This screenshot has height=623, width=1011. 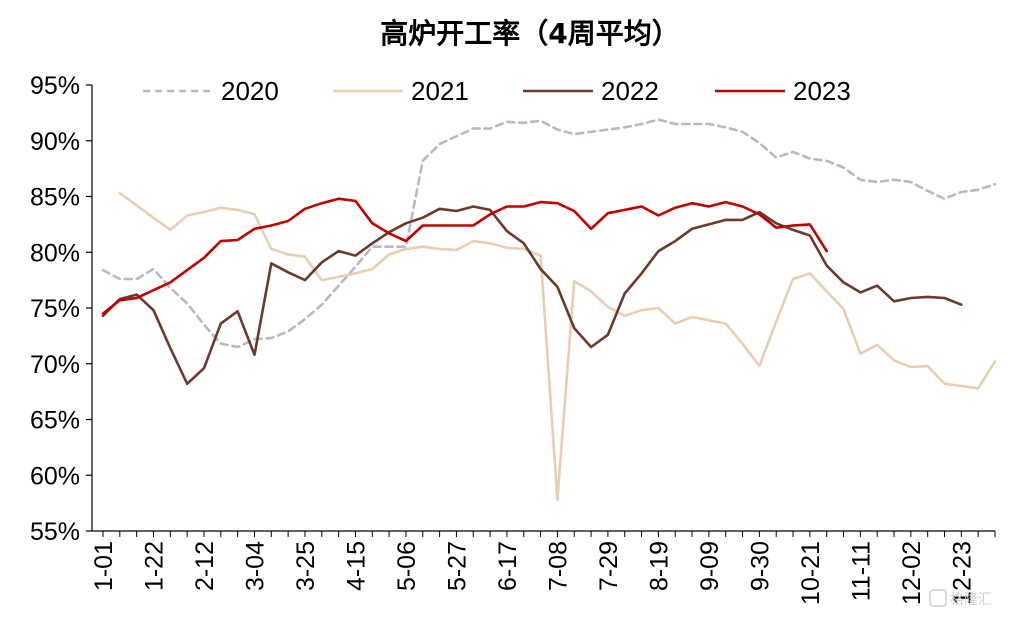 What do you see at coordinates (497, 91) in the screenshot?
I see `legend: 2020 2021 2022 2023` at bounding box center [497, 91].